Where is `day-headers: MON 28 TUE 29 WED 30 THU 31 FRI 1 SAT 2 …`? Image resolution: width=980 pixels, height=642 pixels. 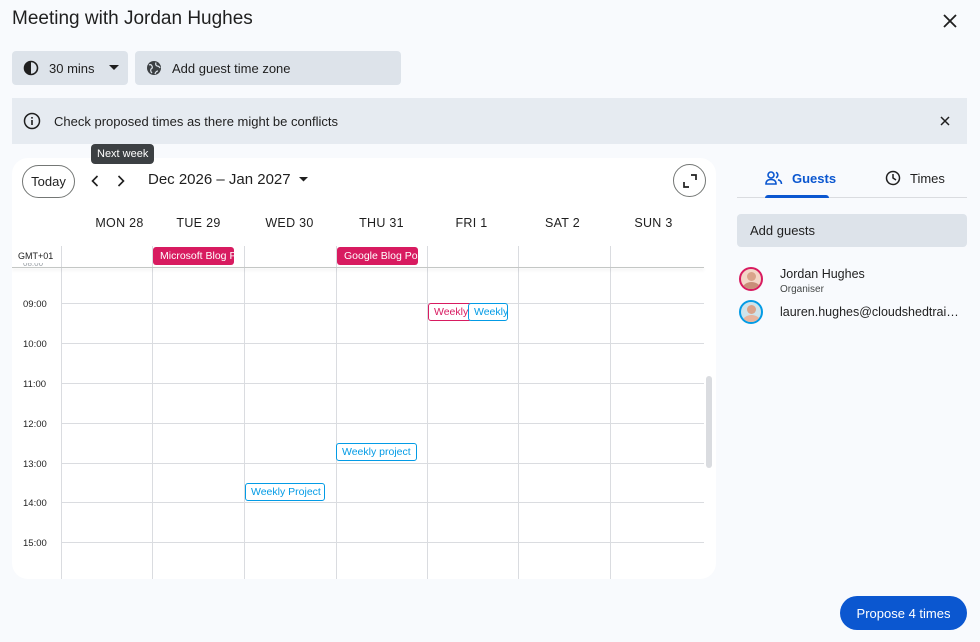
day-headers: MON 28 TUE 29 WED 30 THU 31 FRI 1 SAT 2 … is located at coordinates (364, 228).